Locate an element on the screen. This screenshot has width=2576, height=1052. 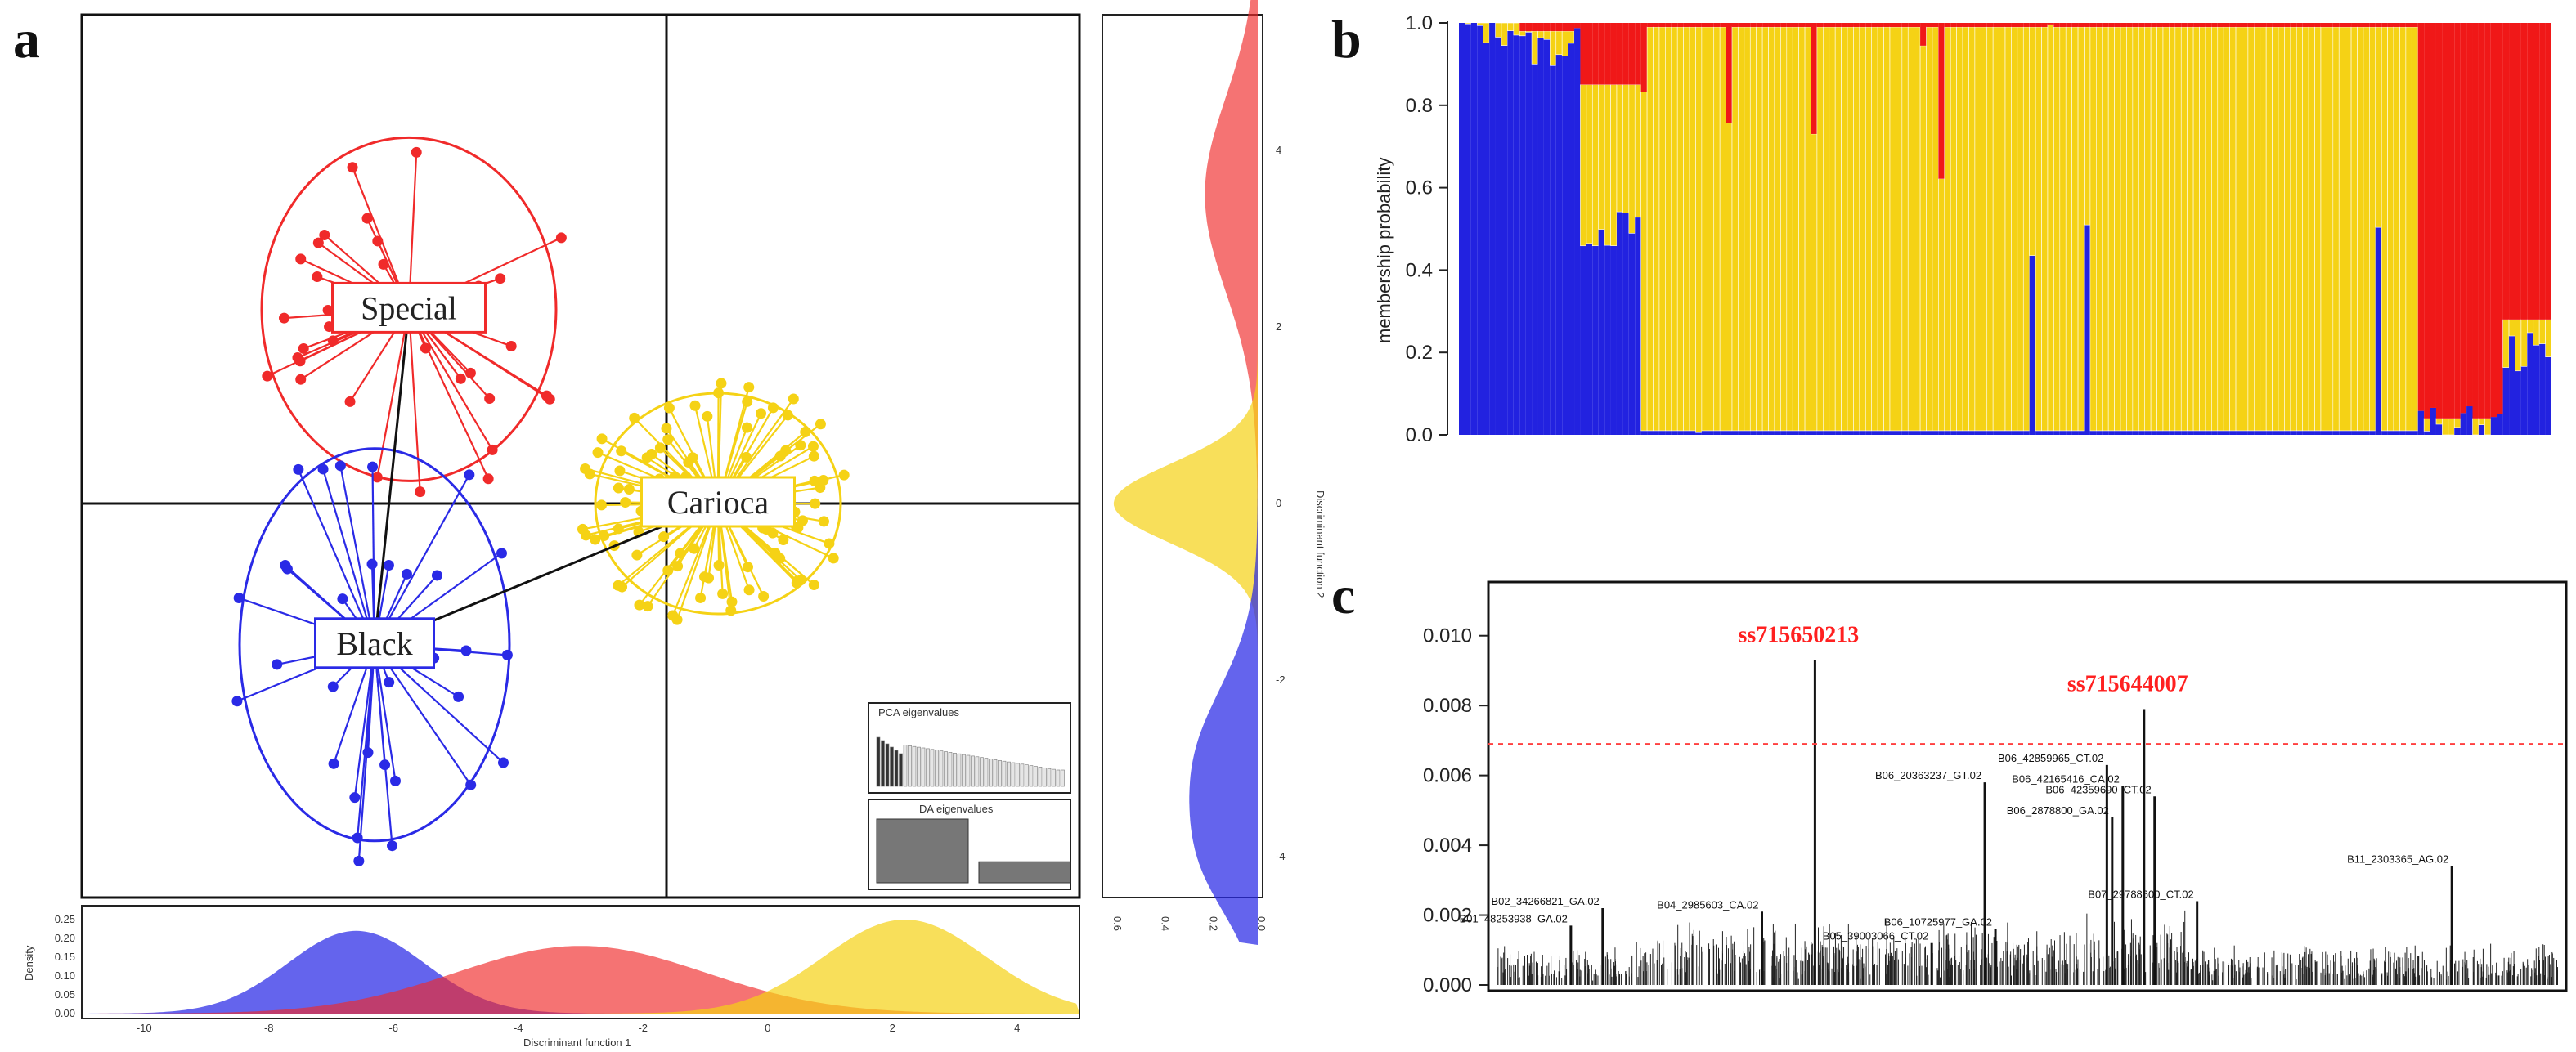
ellipse-special is located at coordinates (409, 309).